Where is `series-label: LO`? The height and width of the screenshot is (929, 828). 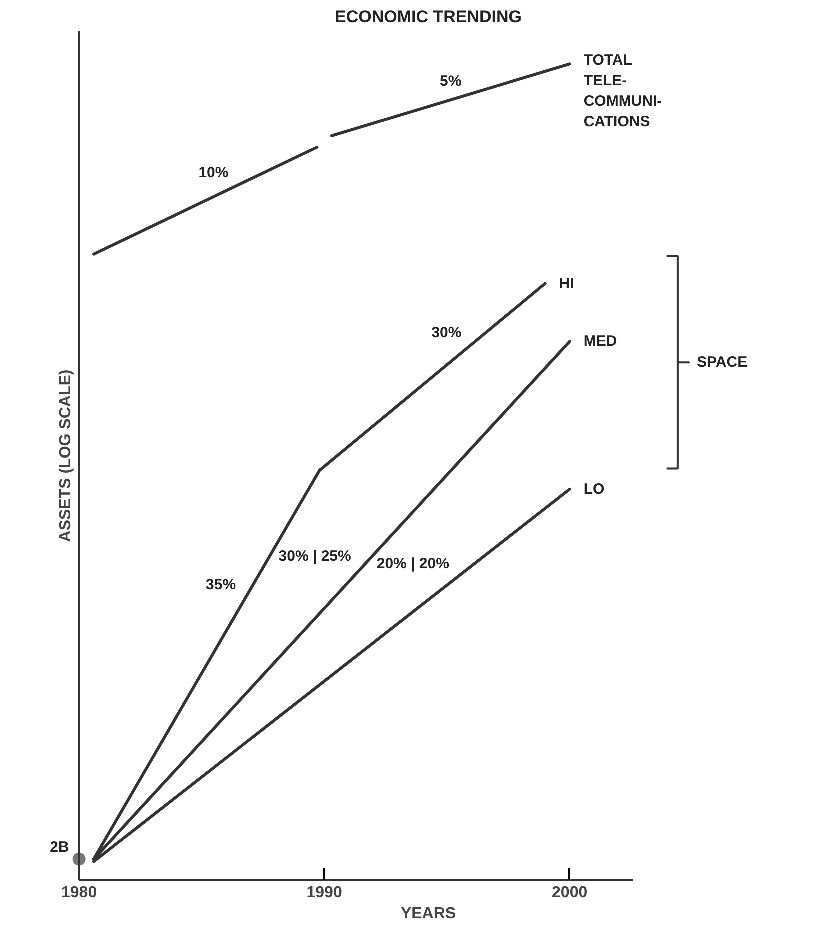
series-label: LO is located at coordinates (594, 489).